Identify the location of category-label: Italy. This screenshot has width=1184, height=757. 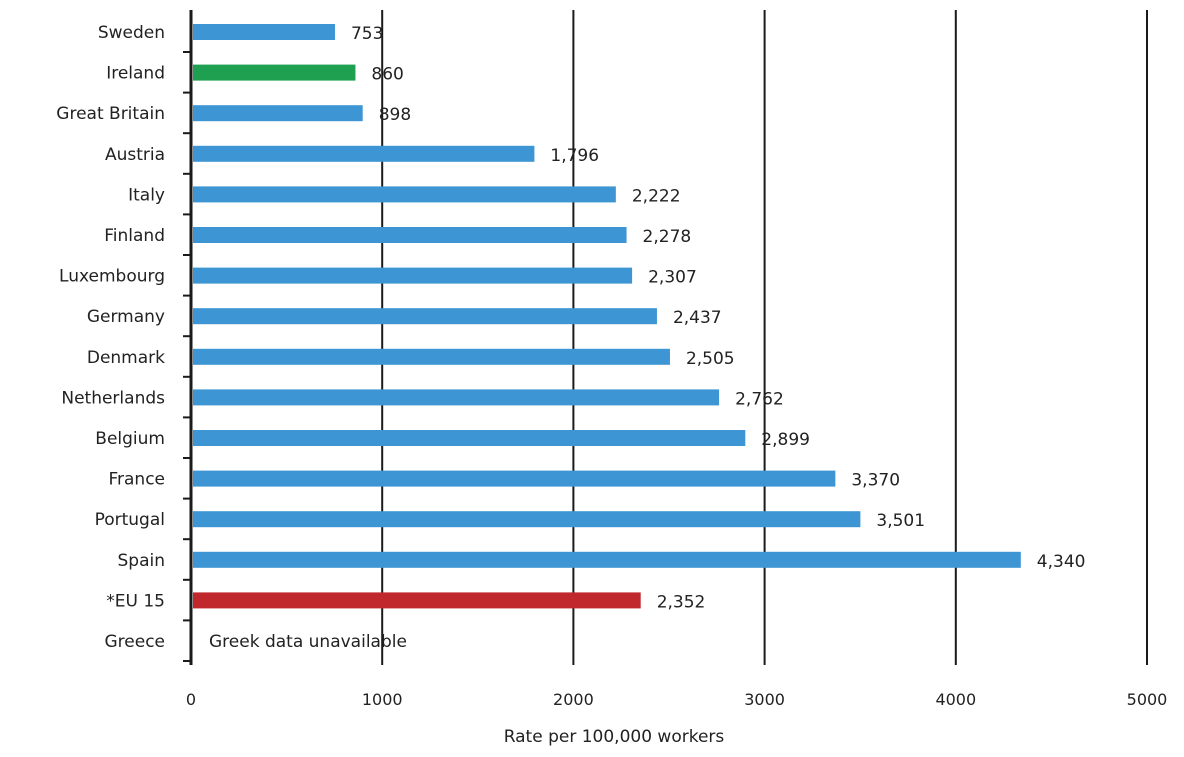
(146, 195).